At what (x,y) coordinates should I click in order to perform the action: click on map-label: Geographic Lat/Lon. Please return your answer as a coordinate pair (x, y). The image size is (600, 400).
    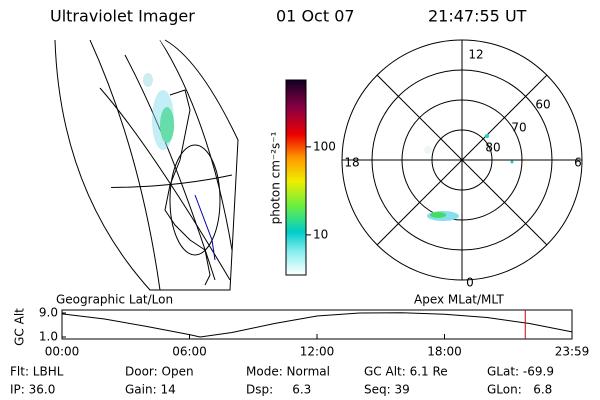
    Looking at the image, I should click on (114, 300).